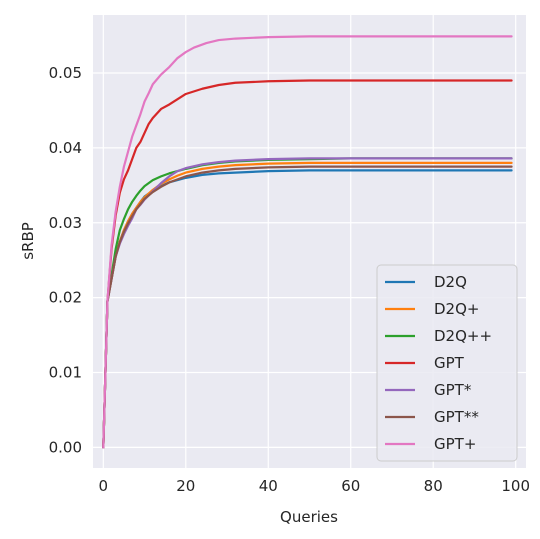  What do you see at coordinates (268, 486) in the screenshot?
I see `x-tick-label: 40` at bounding box center [268, 486].